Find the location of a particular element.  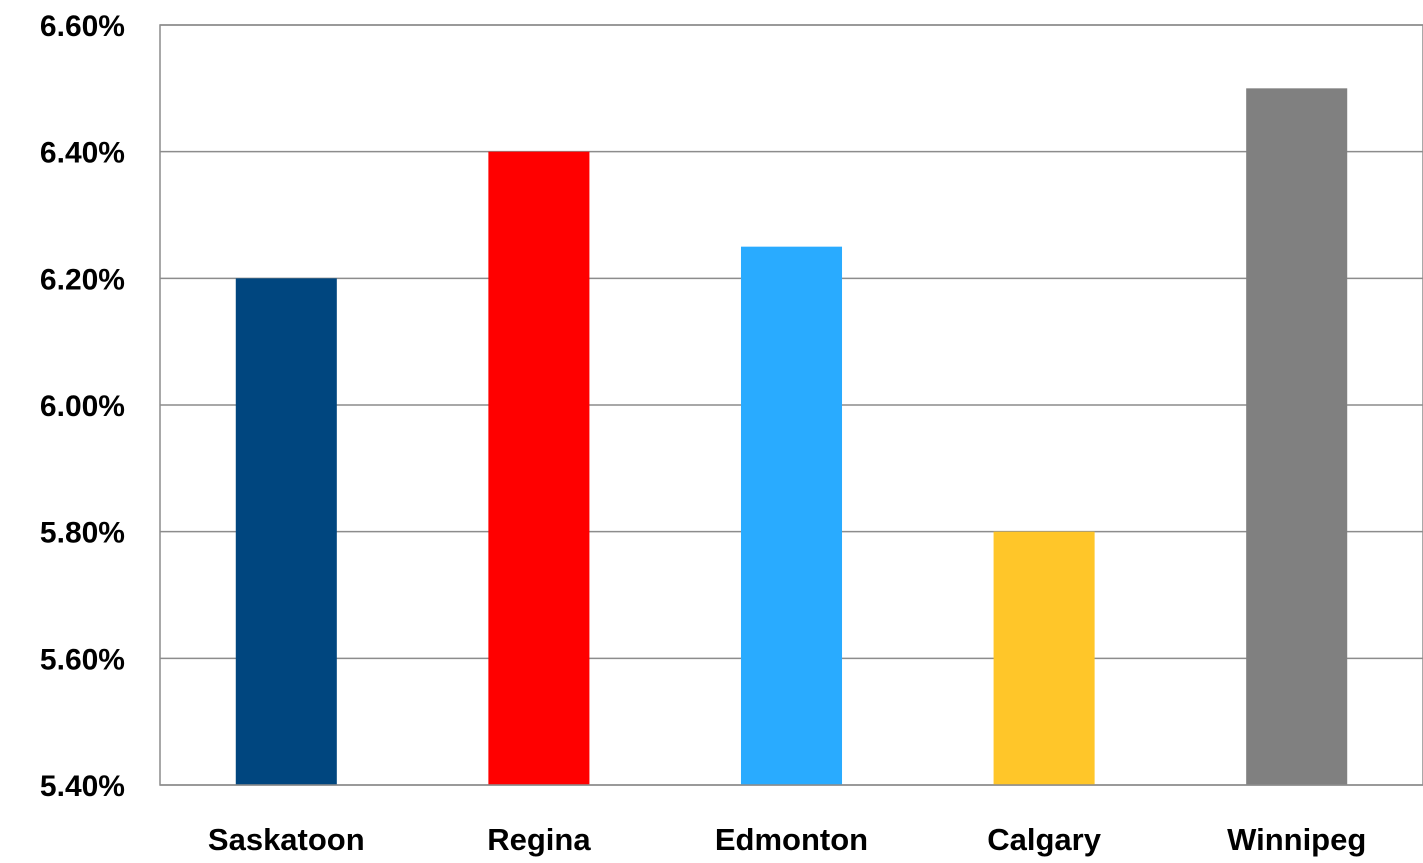

x-tick-label-saskatoon: Saskatoon is located at coordinates (286, 839).